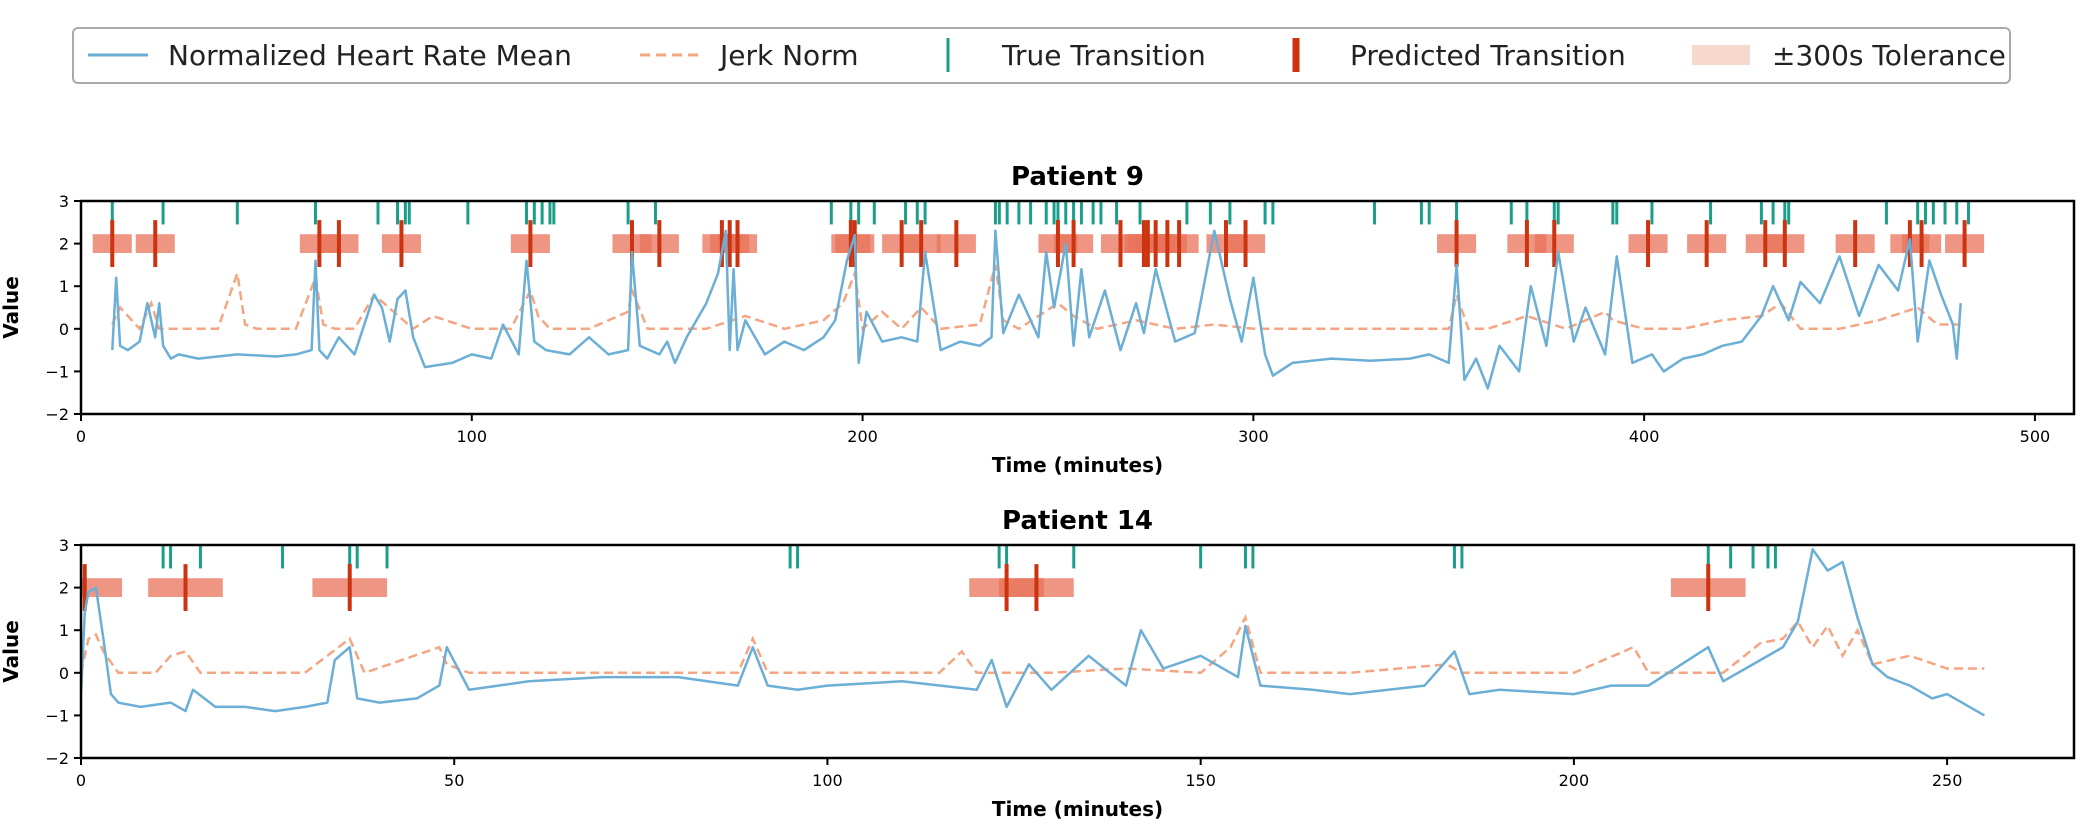 The width and height of the screenshot is (2100, 831). What do you see at coordinates (1488, 55) in the screenshot?
I see `legend-label: Predicted Transition` at bounding box center [1488, 55].